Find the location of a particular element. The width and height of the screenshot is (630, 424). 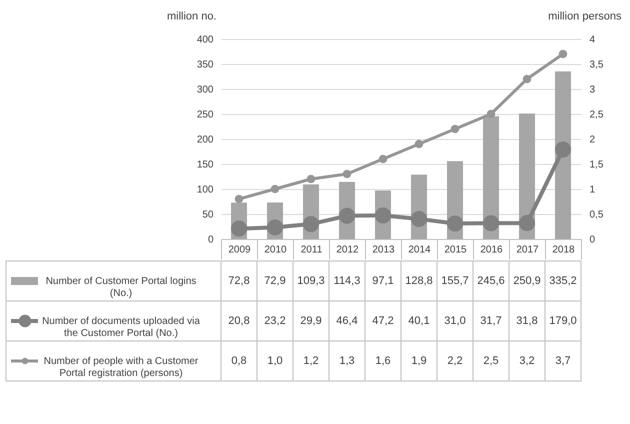

y2-axis-title: million persons is located at coordinates (585, 16).